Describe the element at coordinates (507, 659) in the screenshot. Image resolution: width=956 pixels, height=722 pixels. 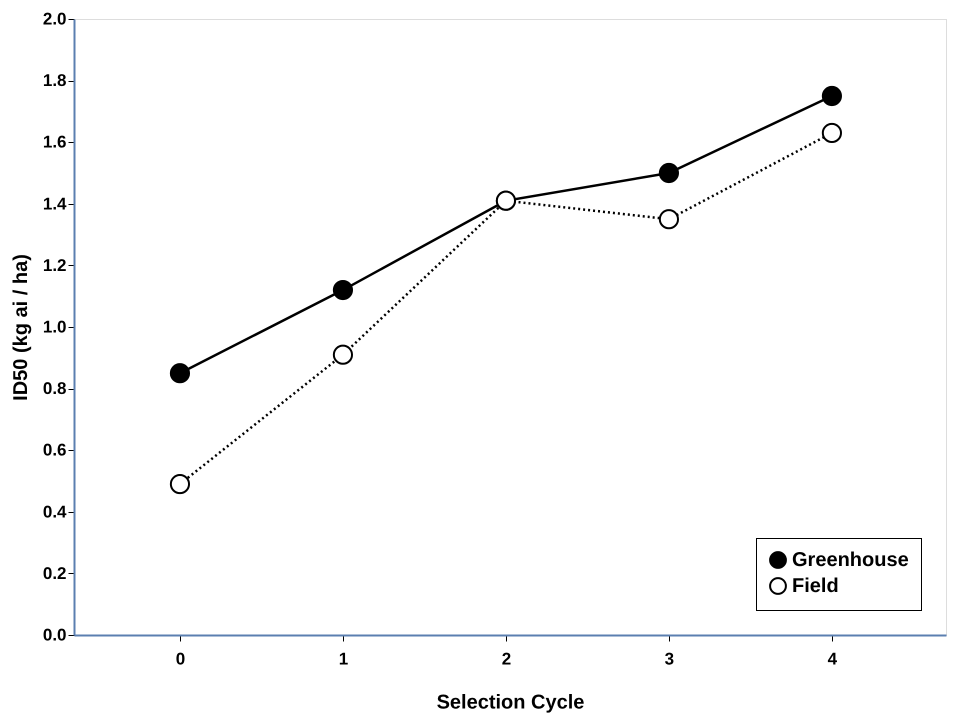
I see `x-tick-label: 2` at that location.